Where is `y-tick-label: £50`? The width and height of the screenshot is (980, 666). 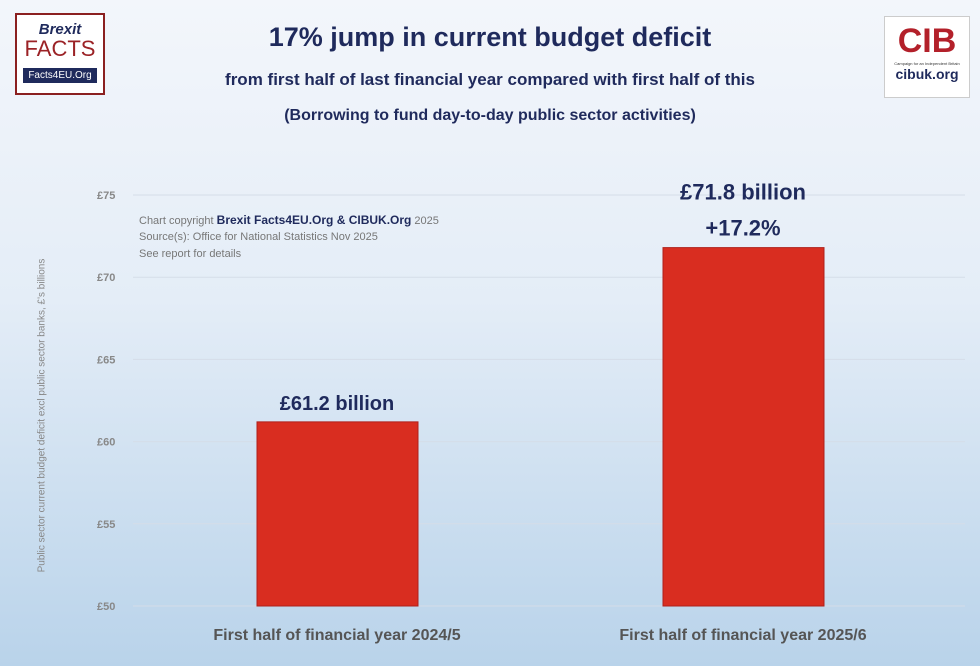 y-tick-label: £50 is located at coordinates (106, 607).